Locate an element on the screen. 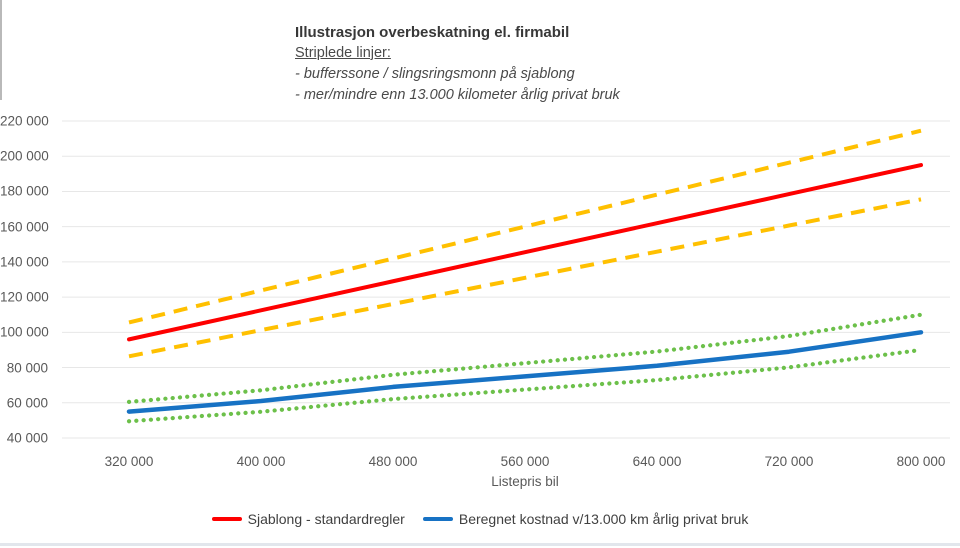 The height and width of the screenshot is (548, 960). y-tick-label: 160 000 is located at coordinates (24, 227).